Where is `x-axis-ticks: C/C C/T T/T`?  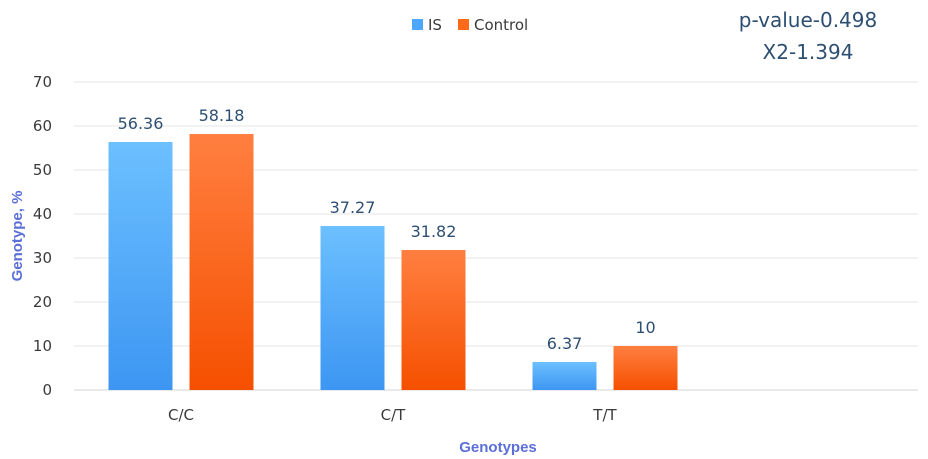 x-axis-ticks: C/C C/T T/T is located at coordinates (393, 415).